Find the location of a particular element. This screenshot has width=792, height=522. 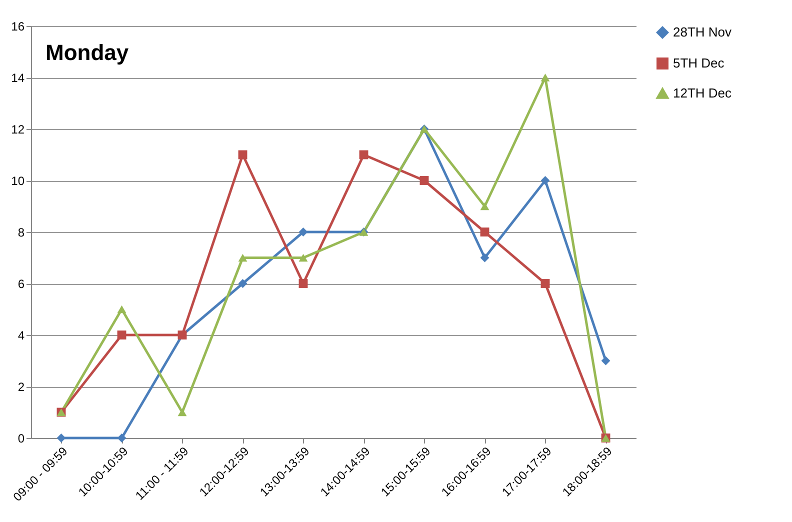

legend-label: 28TH Nov is located at coordinates (702, 32).